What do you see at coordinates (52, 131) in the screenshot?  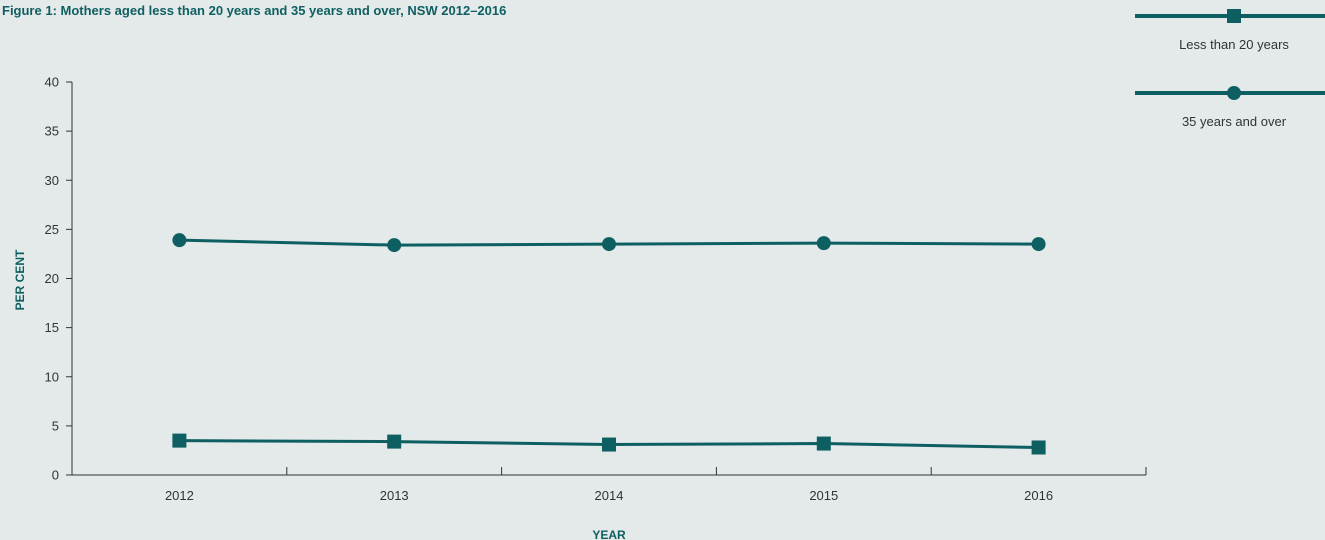 I see `y-tick-label: 35` at bounding box center [52, 131].